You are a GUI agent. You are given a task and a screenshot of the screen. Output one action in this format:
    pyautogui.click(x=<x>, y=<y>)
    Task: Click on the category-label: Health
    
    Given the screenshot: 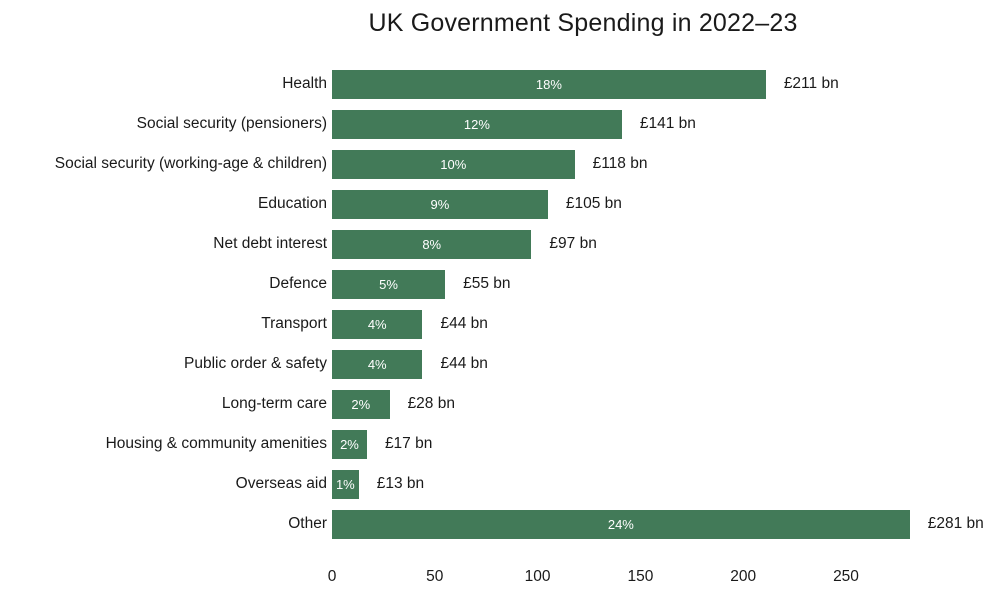 What is the action you would take?
    pyautogui.click(x=304, y=83)
    